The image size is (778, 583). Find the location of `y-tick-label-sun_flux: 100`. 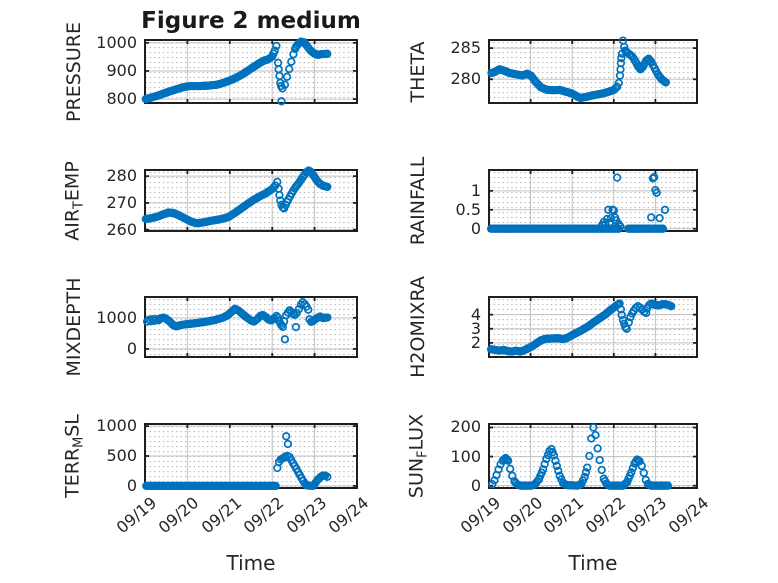

y-tick-label-sun_flux: 100 is located at coordinates (465, 456).